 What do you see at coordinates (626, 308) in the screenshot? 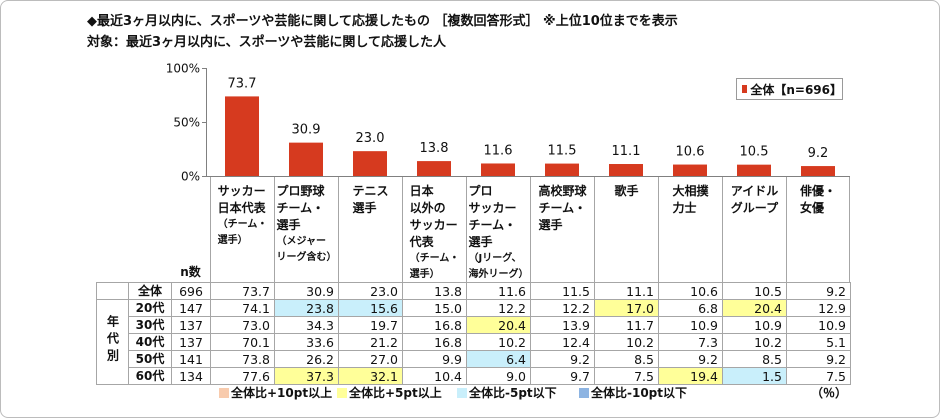
I see `table-cell: 17.0` at bounding box center [626, 308].